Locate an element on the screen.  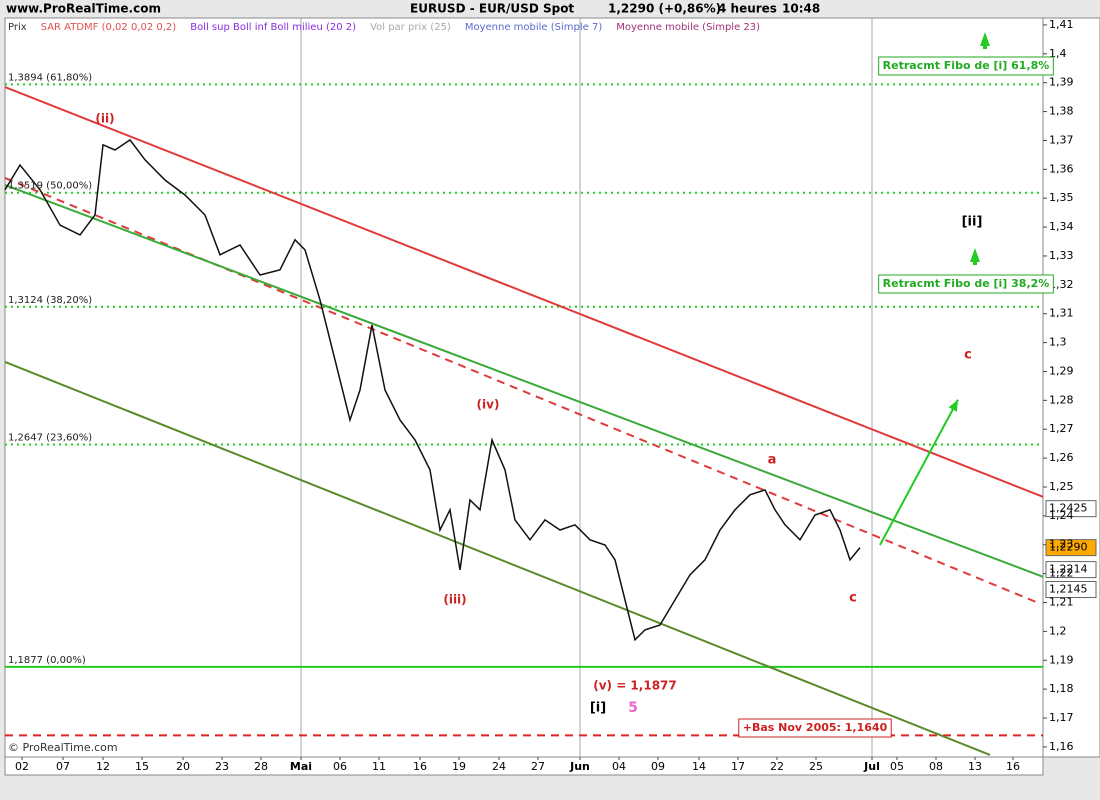
y-tick-label: 1,3 is located at coordinates (1058, 342).